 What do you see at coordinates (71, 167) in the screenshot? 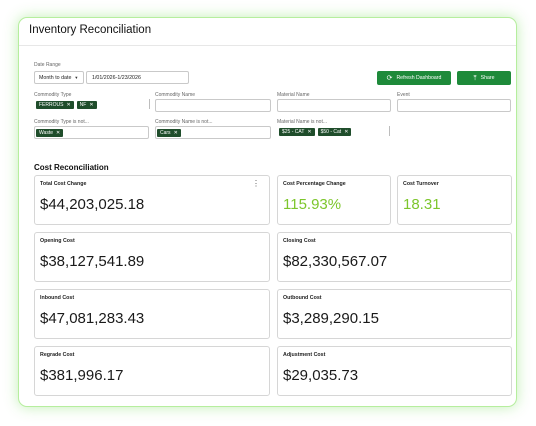
I see `section-title: Cost Reconciliation` at bounding box center [71, 167].